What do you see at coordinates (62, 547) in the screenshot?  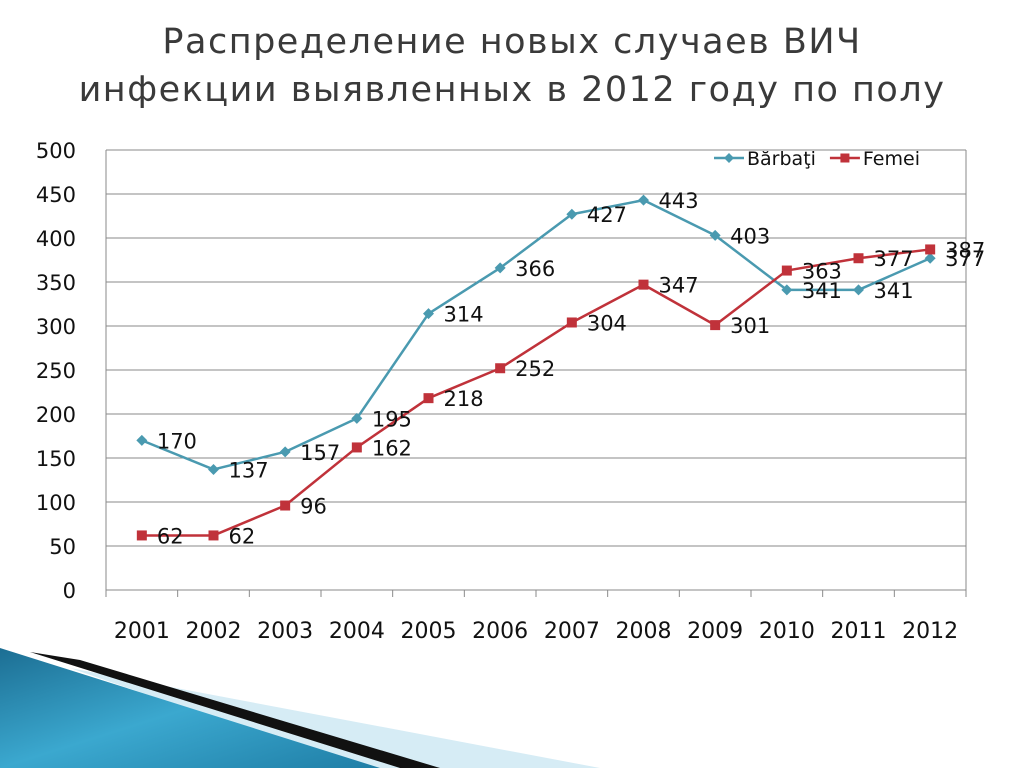 I see `y-tick-label-50: 50` at bounding box center [62, 547].